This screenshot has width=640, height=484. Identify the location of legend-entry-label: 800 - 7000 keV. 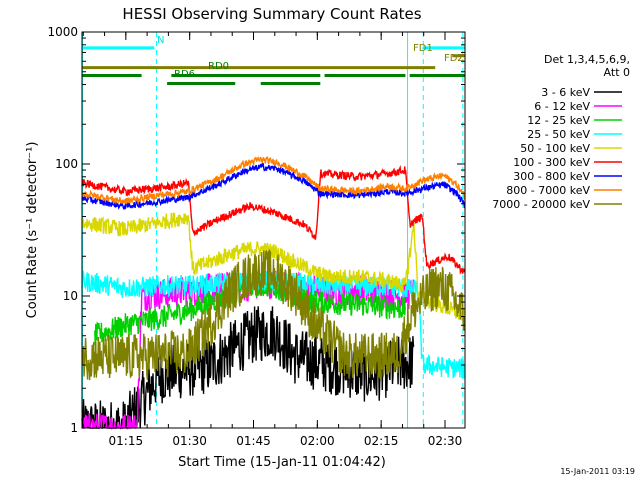
(548, 190).